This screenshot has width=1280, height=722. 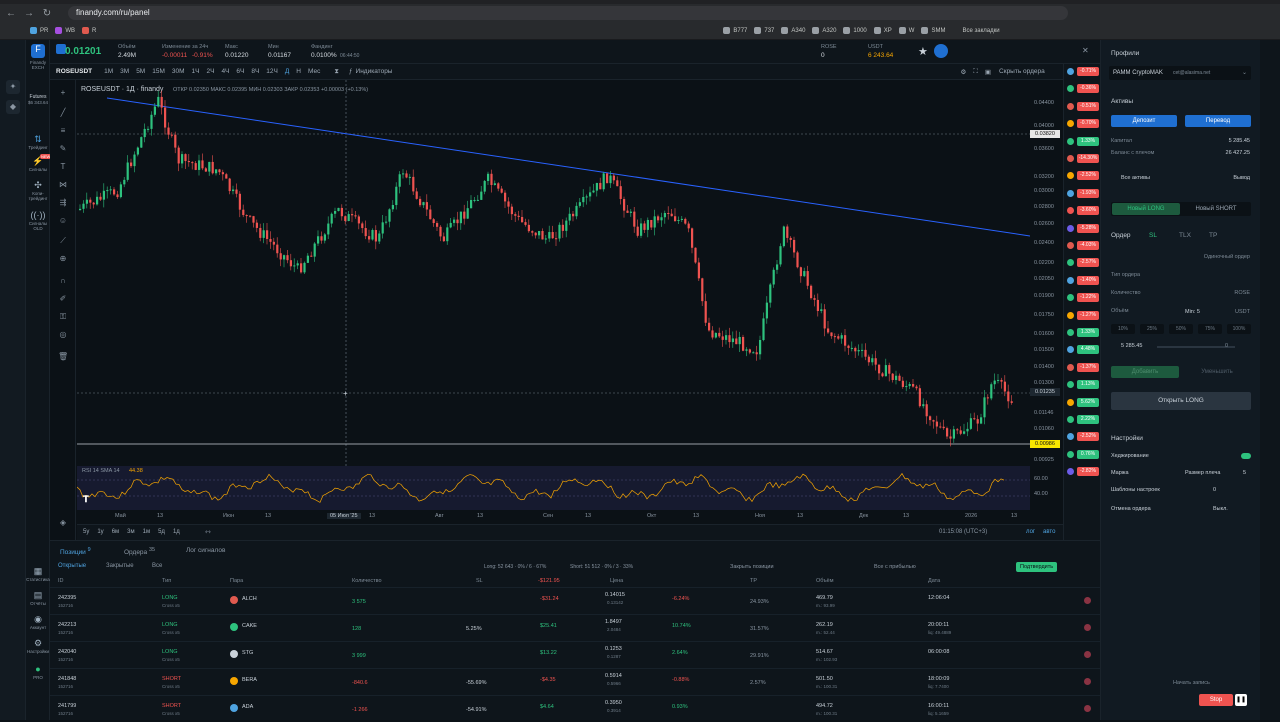 What do you see at coordinates (1144, 121) in the screenshot?
I see `deposit-button: Депозит` at bounding box center [1144, 121].